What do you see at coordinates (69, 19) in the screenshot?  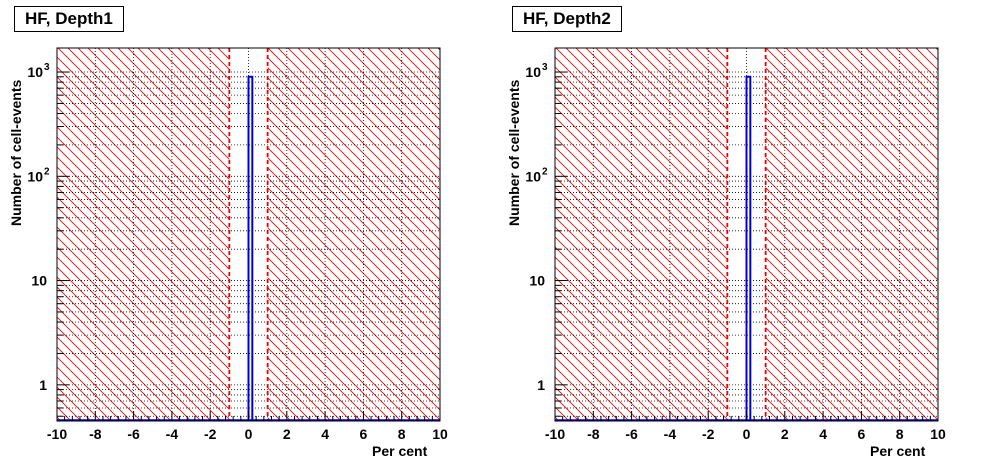 I see `chart-title: HF, Depth1` at bounding box center [69, 19].